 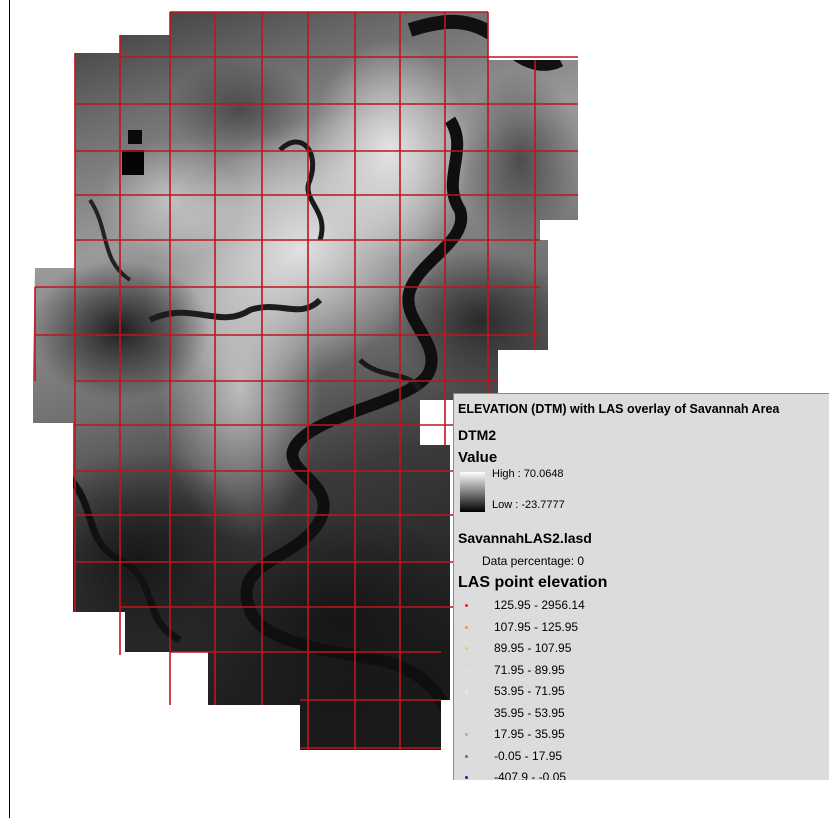 I want to click on legend-class-label: 71.95 - 89.95, so click(x=529, y=669).